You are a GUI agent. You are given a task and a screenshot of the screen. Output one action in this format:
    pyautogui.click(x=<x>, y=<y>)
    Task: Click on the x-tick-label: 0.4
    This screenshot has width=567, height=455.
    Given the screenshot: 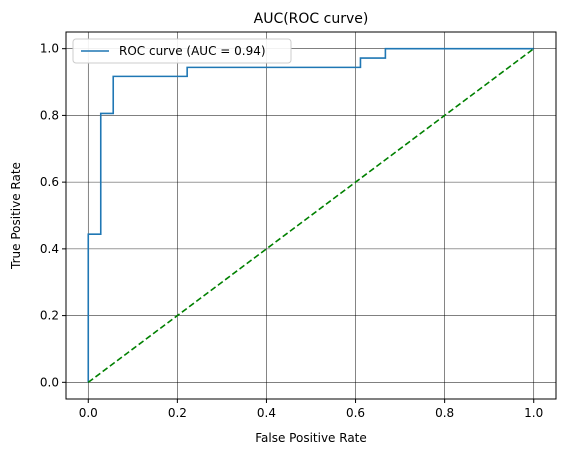 What is the action you would take?
    pyautogui.click(x=266, y=413)
    